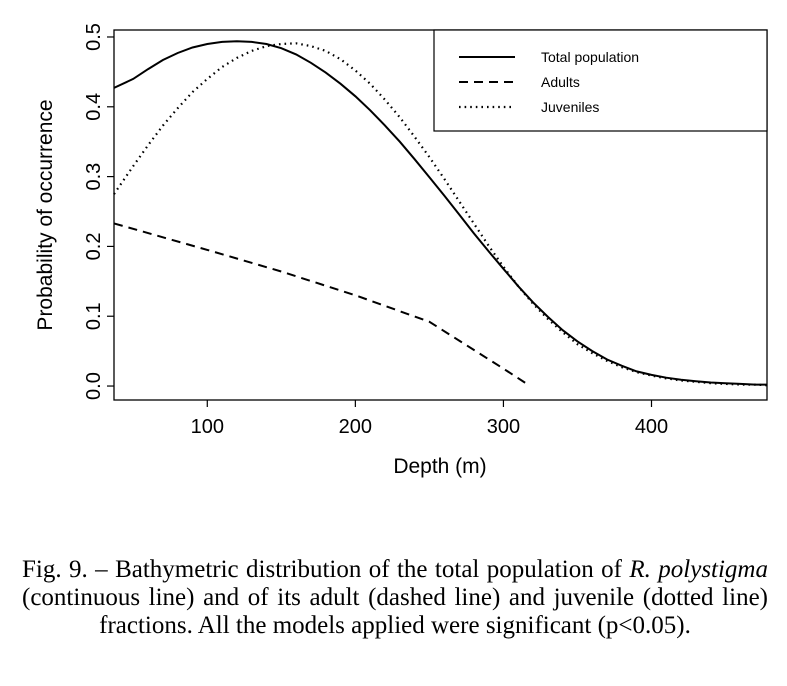 The image size is (787, 686). Describe the element at coordinates (94, 177) in the screenshot. I see `y-tick-label: 0.3` at that location.